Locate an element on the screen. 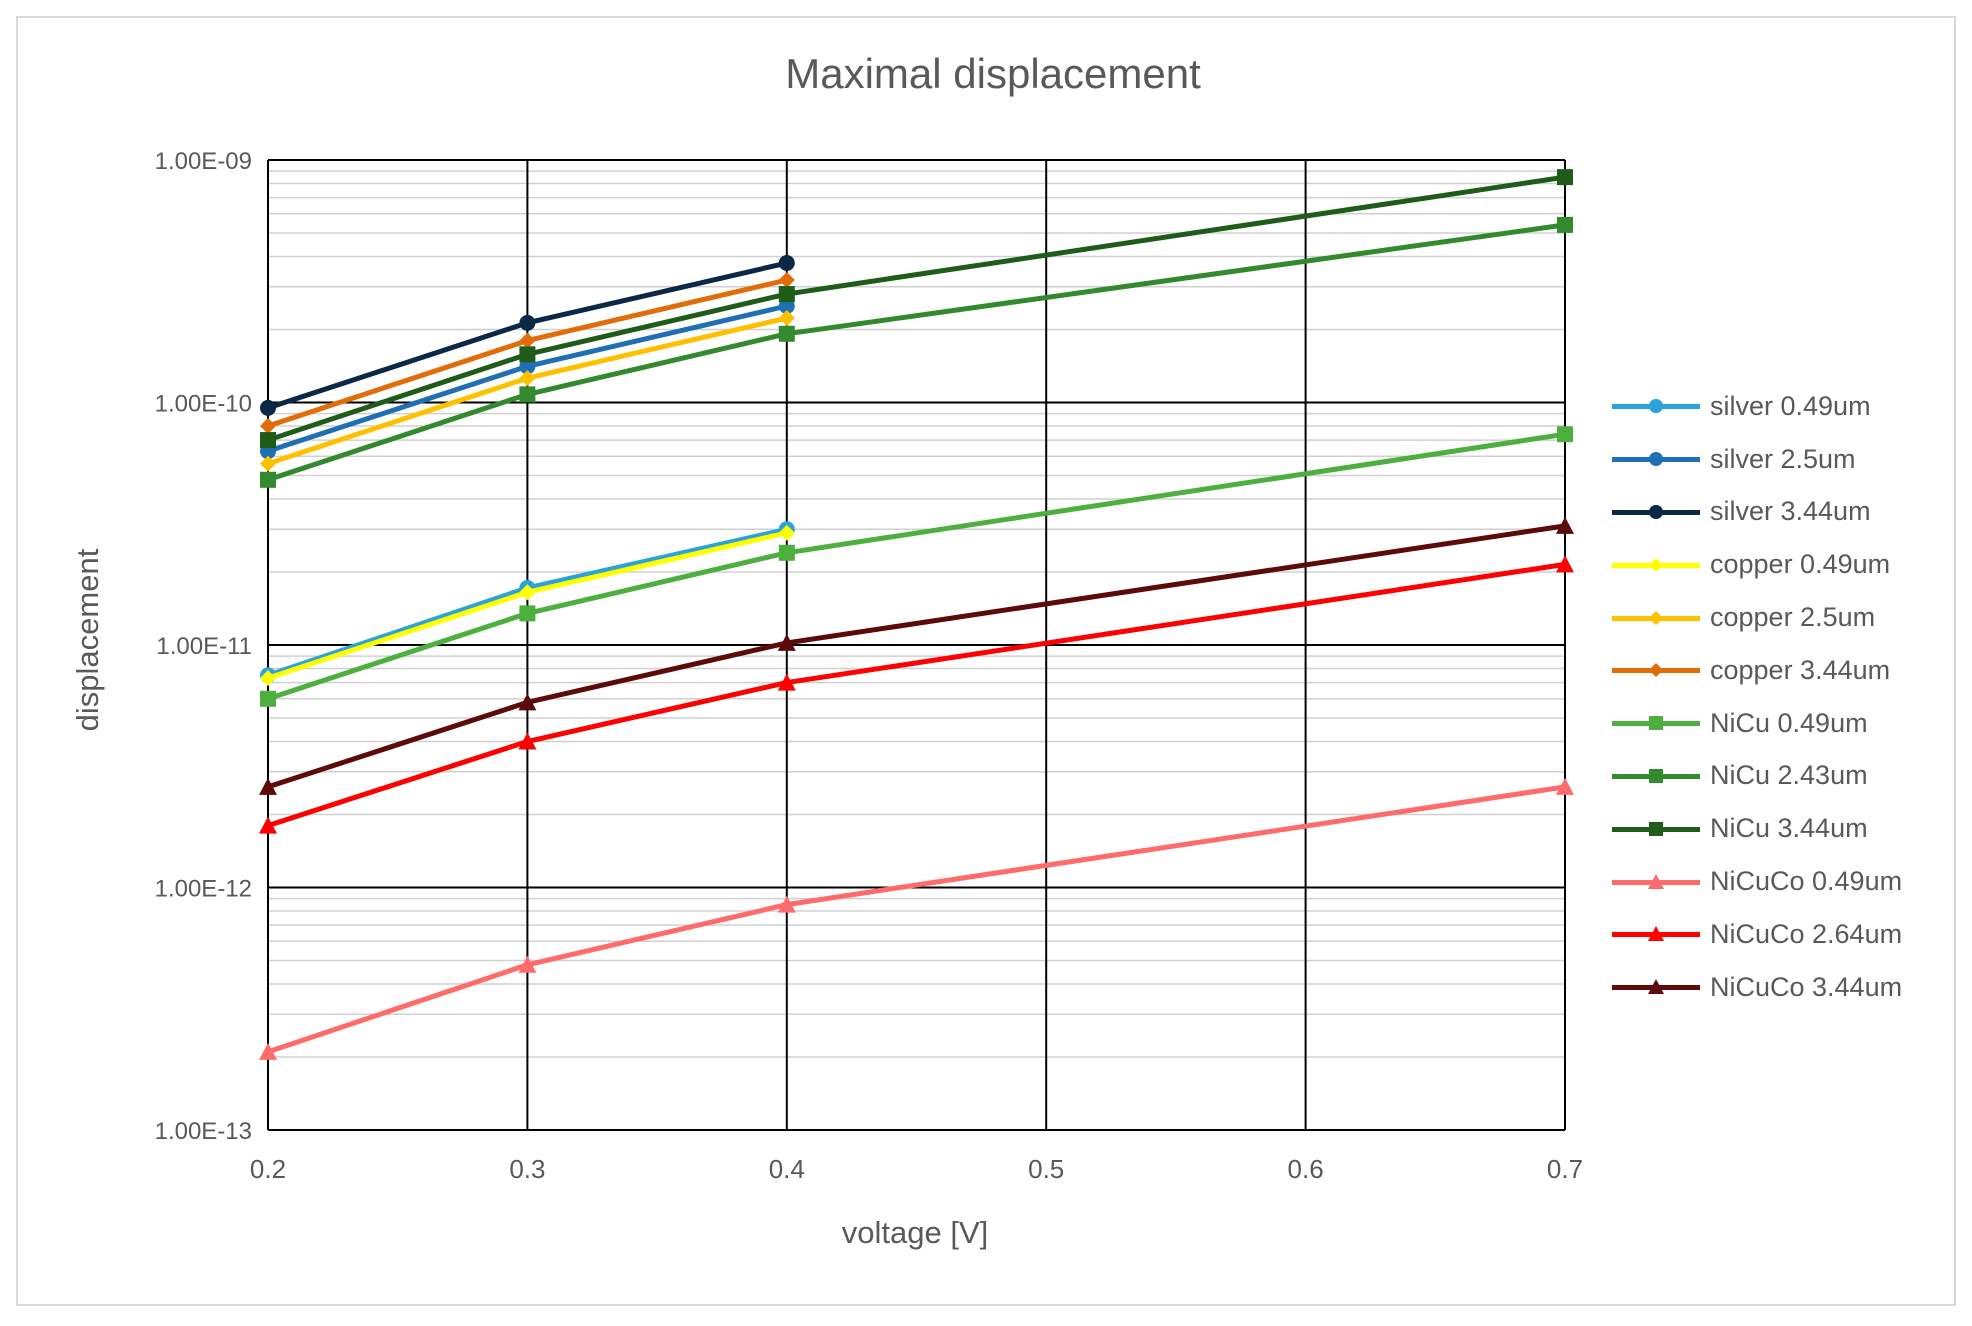  legend-label: copper 2.5um is located at coordinates (1793, 617).